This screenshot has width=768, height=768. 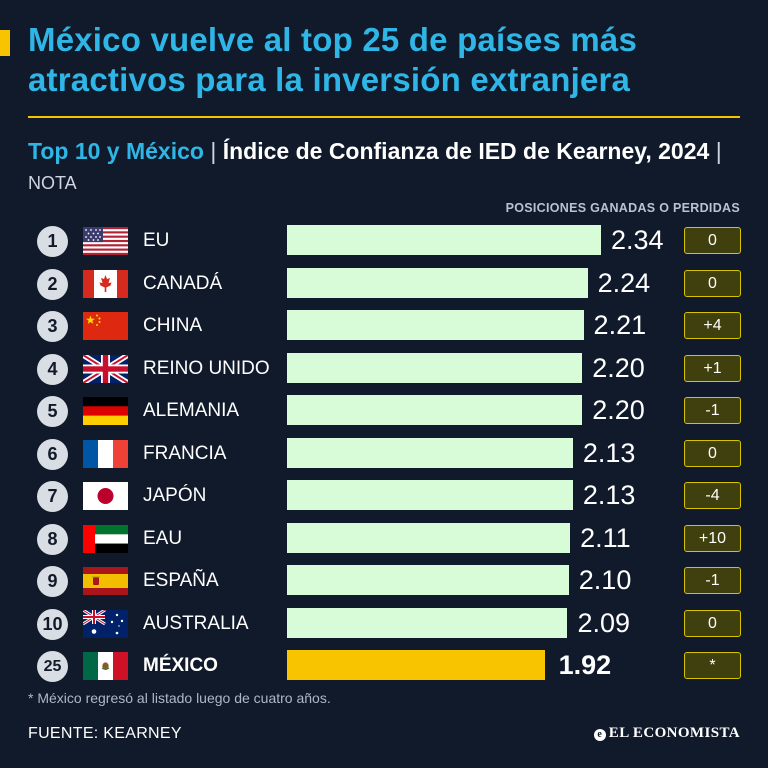 What do you see at coordinates (620, 325) in the screenshot?
I see `value-label: 2.21` at bounding box center [620, 325].